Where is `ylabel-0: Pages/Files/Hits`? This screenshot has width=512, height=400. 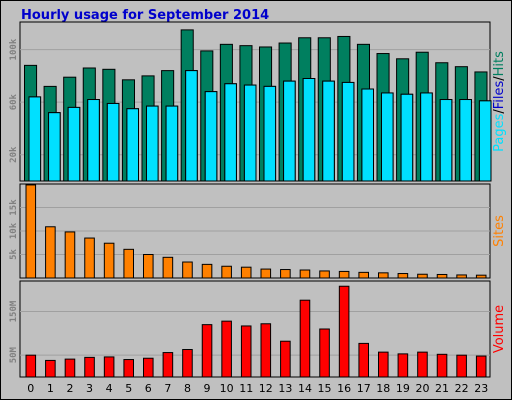 ylabel-0: Pages/Files/Hits is located at coordinates (499, 101).